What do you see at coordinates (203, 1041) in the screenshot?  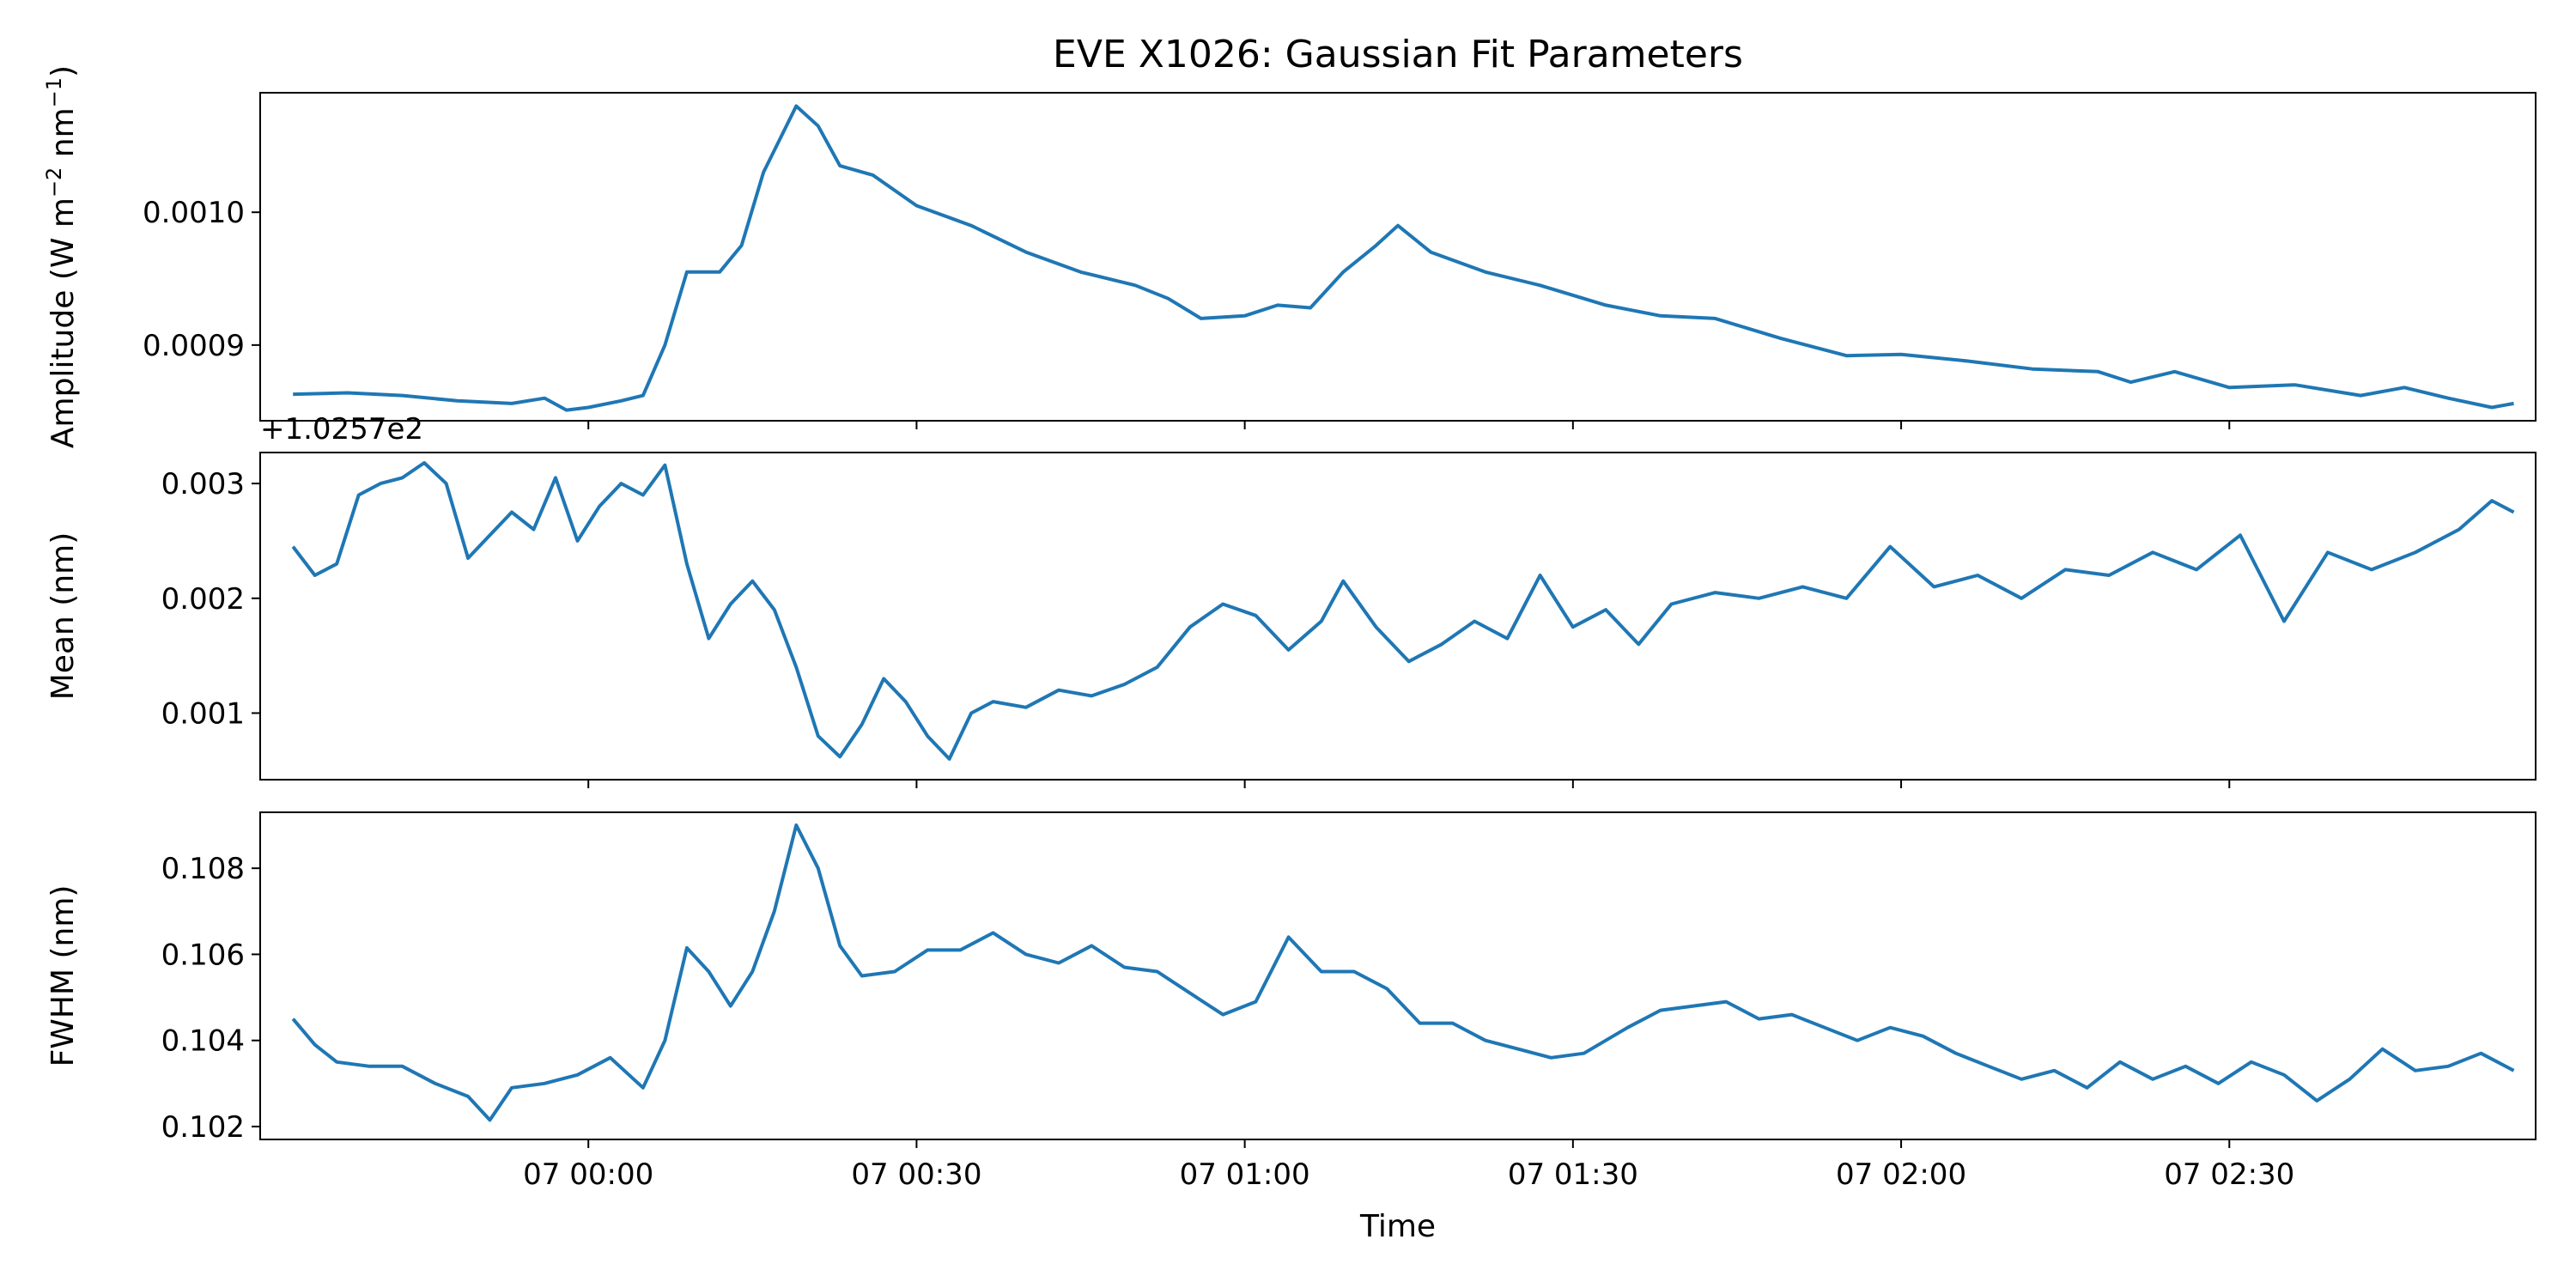 I see `fwhm-y-tick-label: 0.104` at bounding box center [203, 1041].